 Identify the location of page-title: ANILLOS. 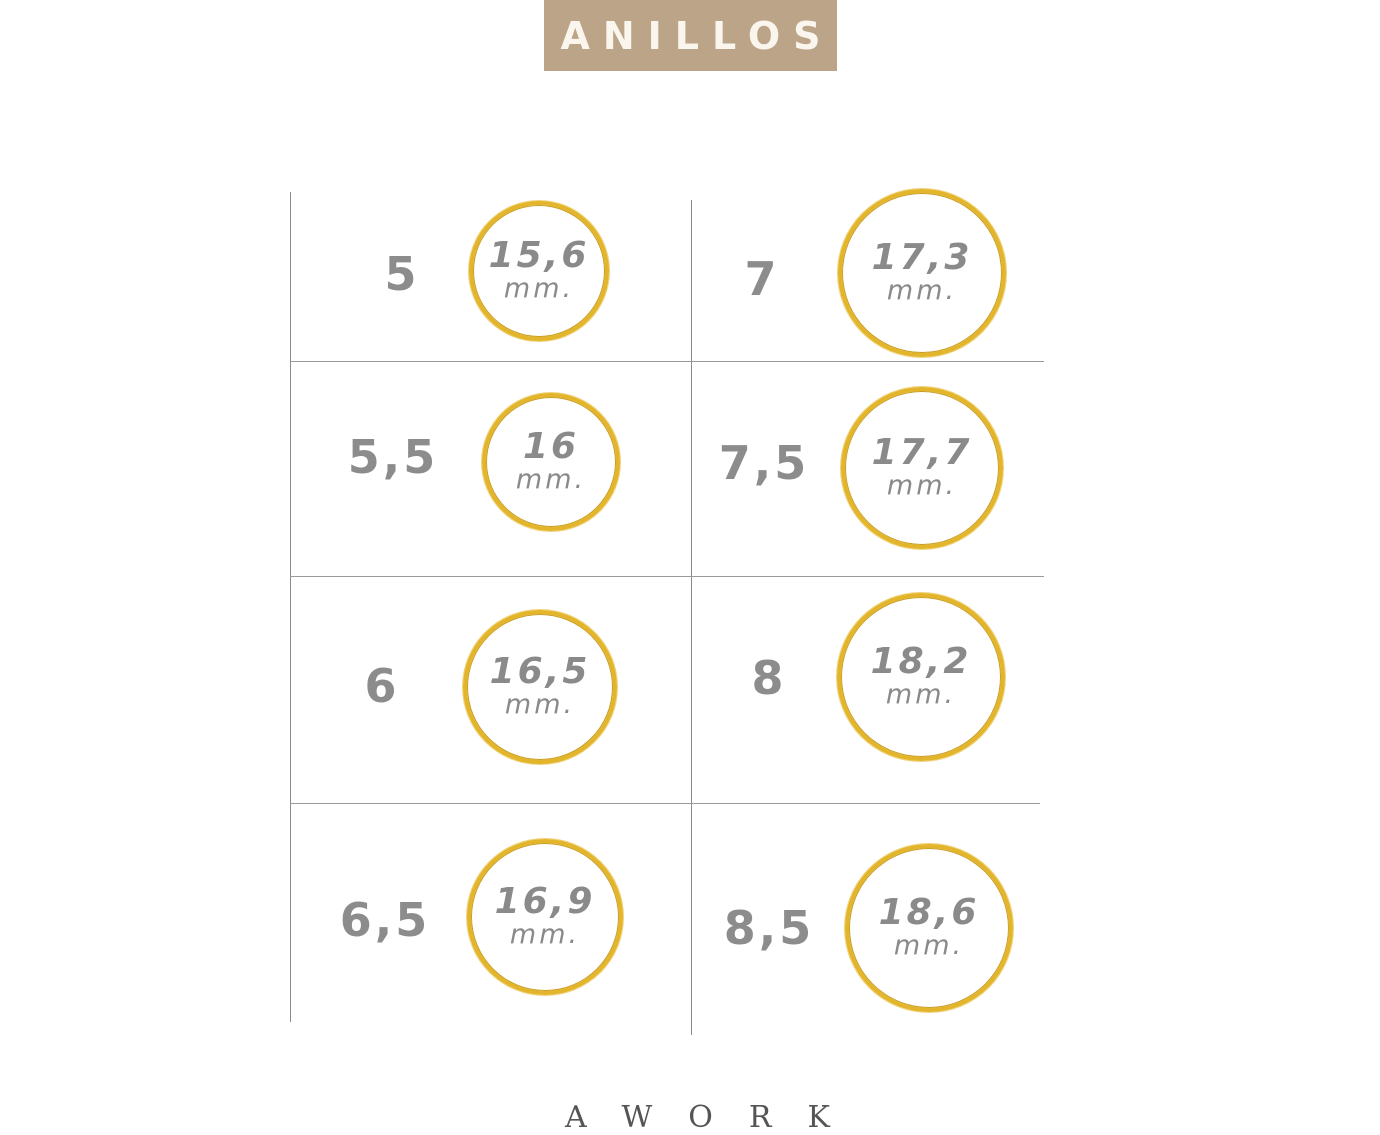
(697, 35).